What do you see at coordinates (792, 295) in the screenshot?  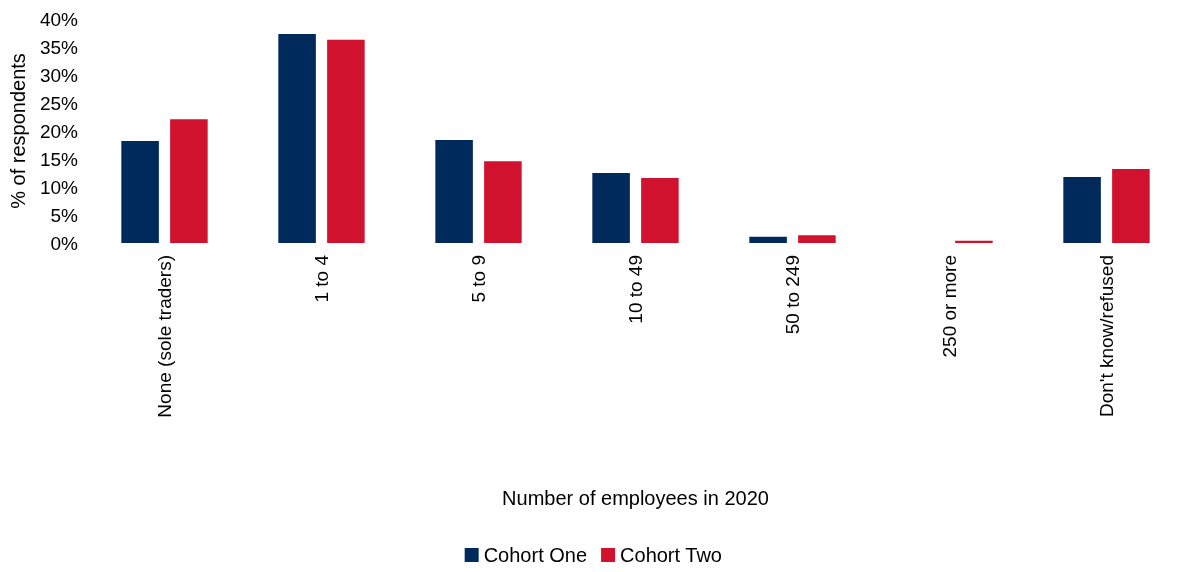 I see `x-tick-label: 50 to 249` at bounding box center [792, 295].